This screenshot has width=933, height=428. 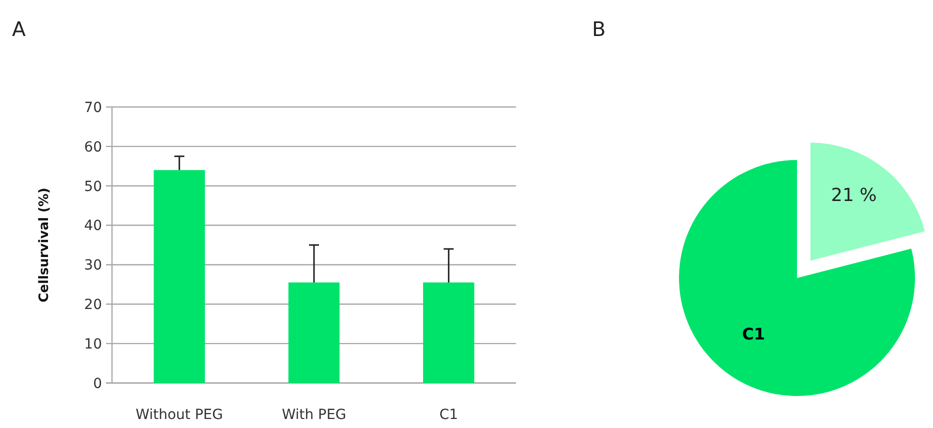 I want to click on y-tick-label: 70, so click(x=93, y=108).